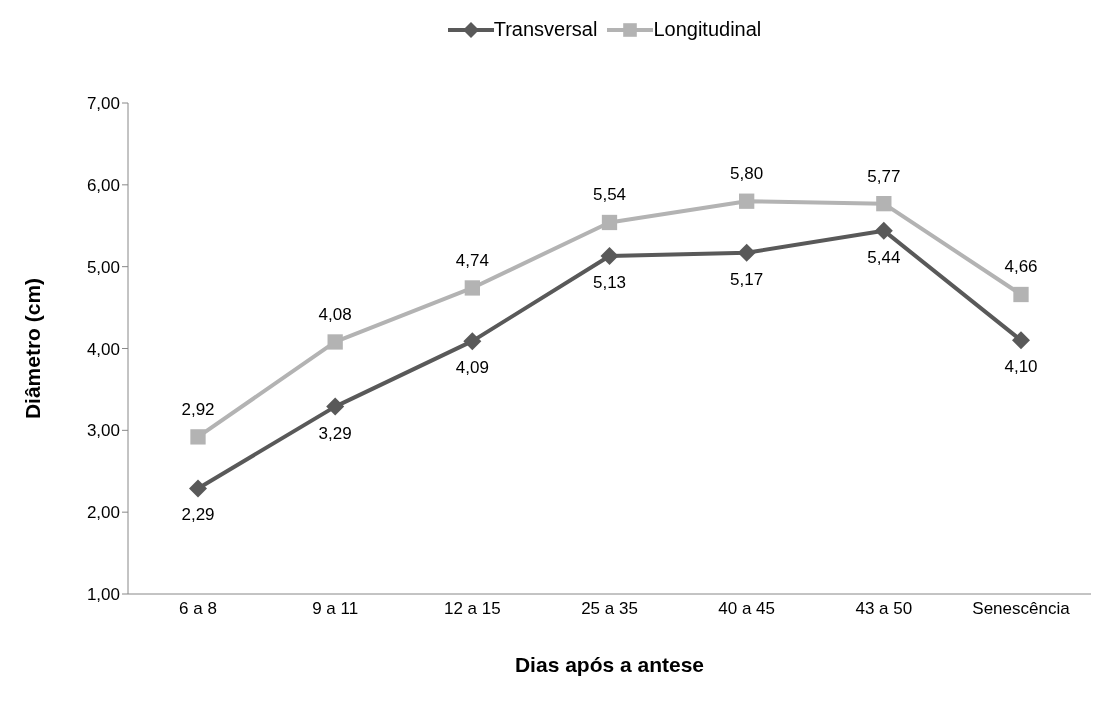  I want to click on data-label: 4,10, so click(1021, 367).